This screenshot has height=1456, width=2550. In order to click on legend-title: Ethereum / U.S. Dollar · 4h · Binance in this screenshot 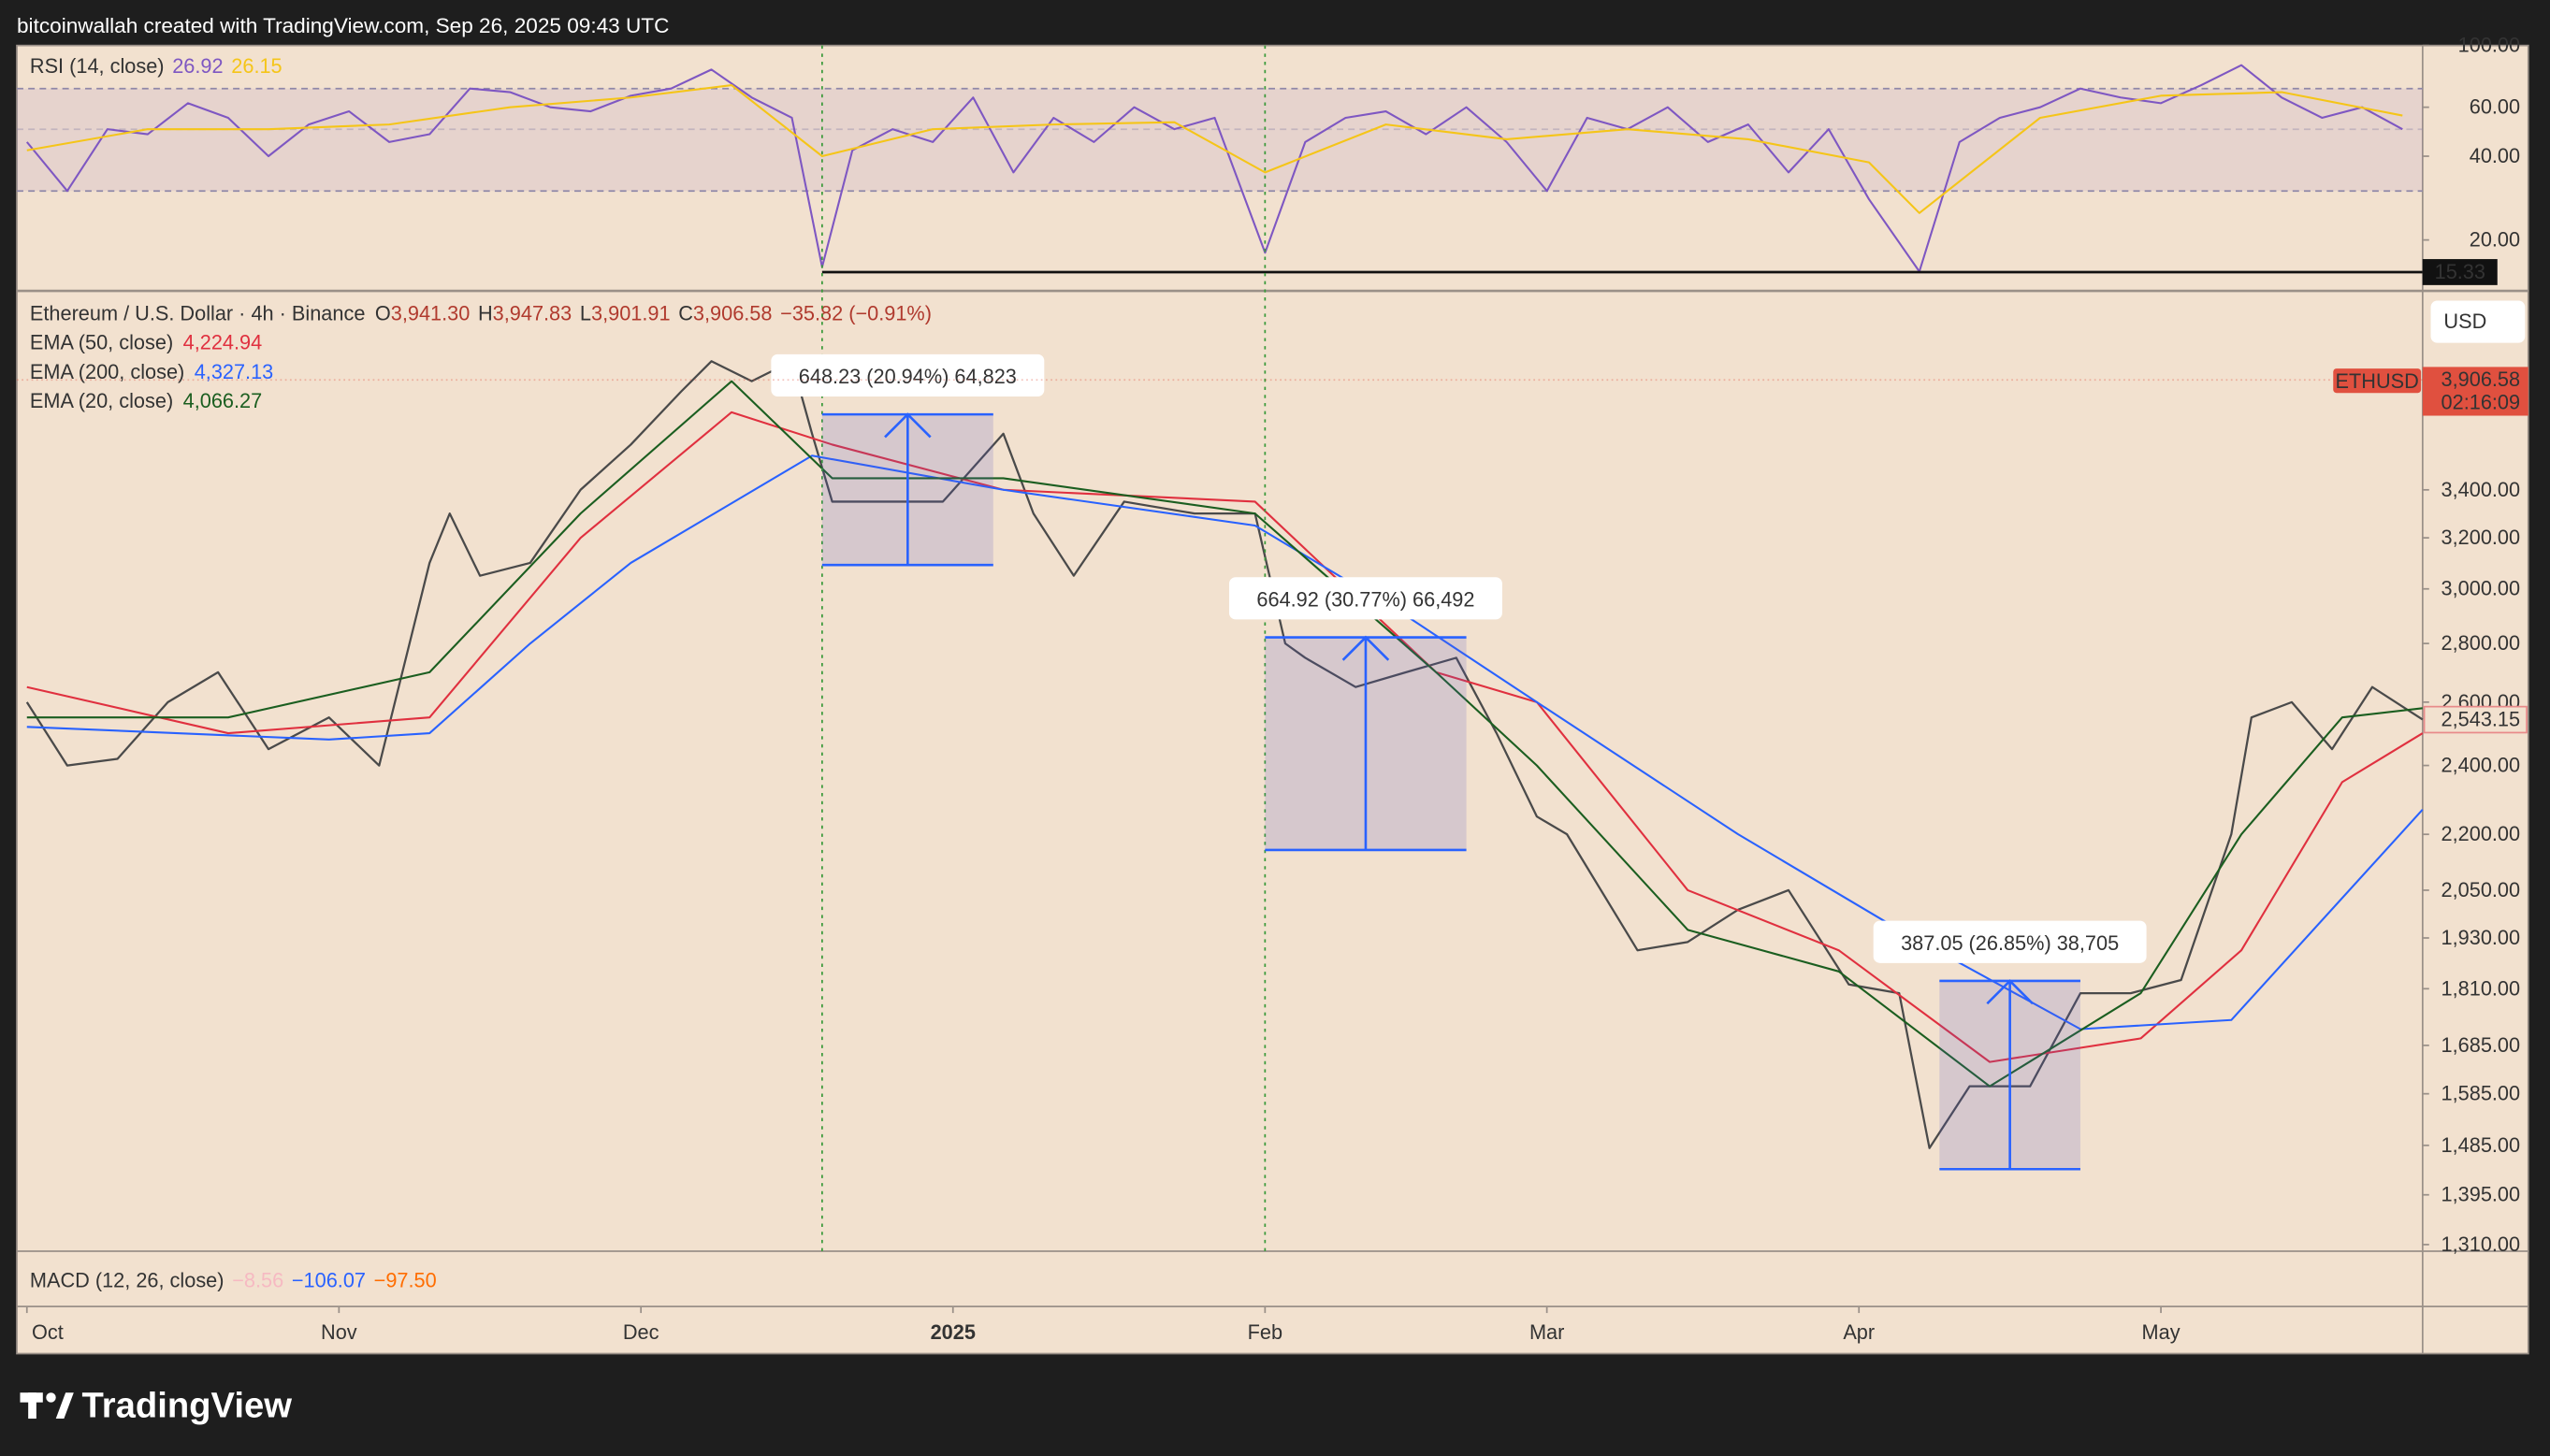, I will do `click(198, 312)`.